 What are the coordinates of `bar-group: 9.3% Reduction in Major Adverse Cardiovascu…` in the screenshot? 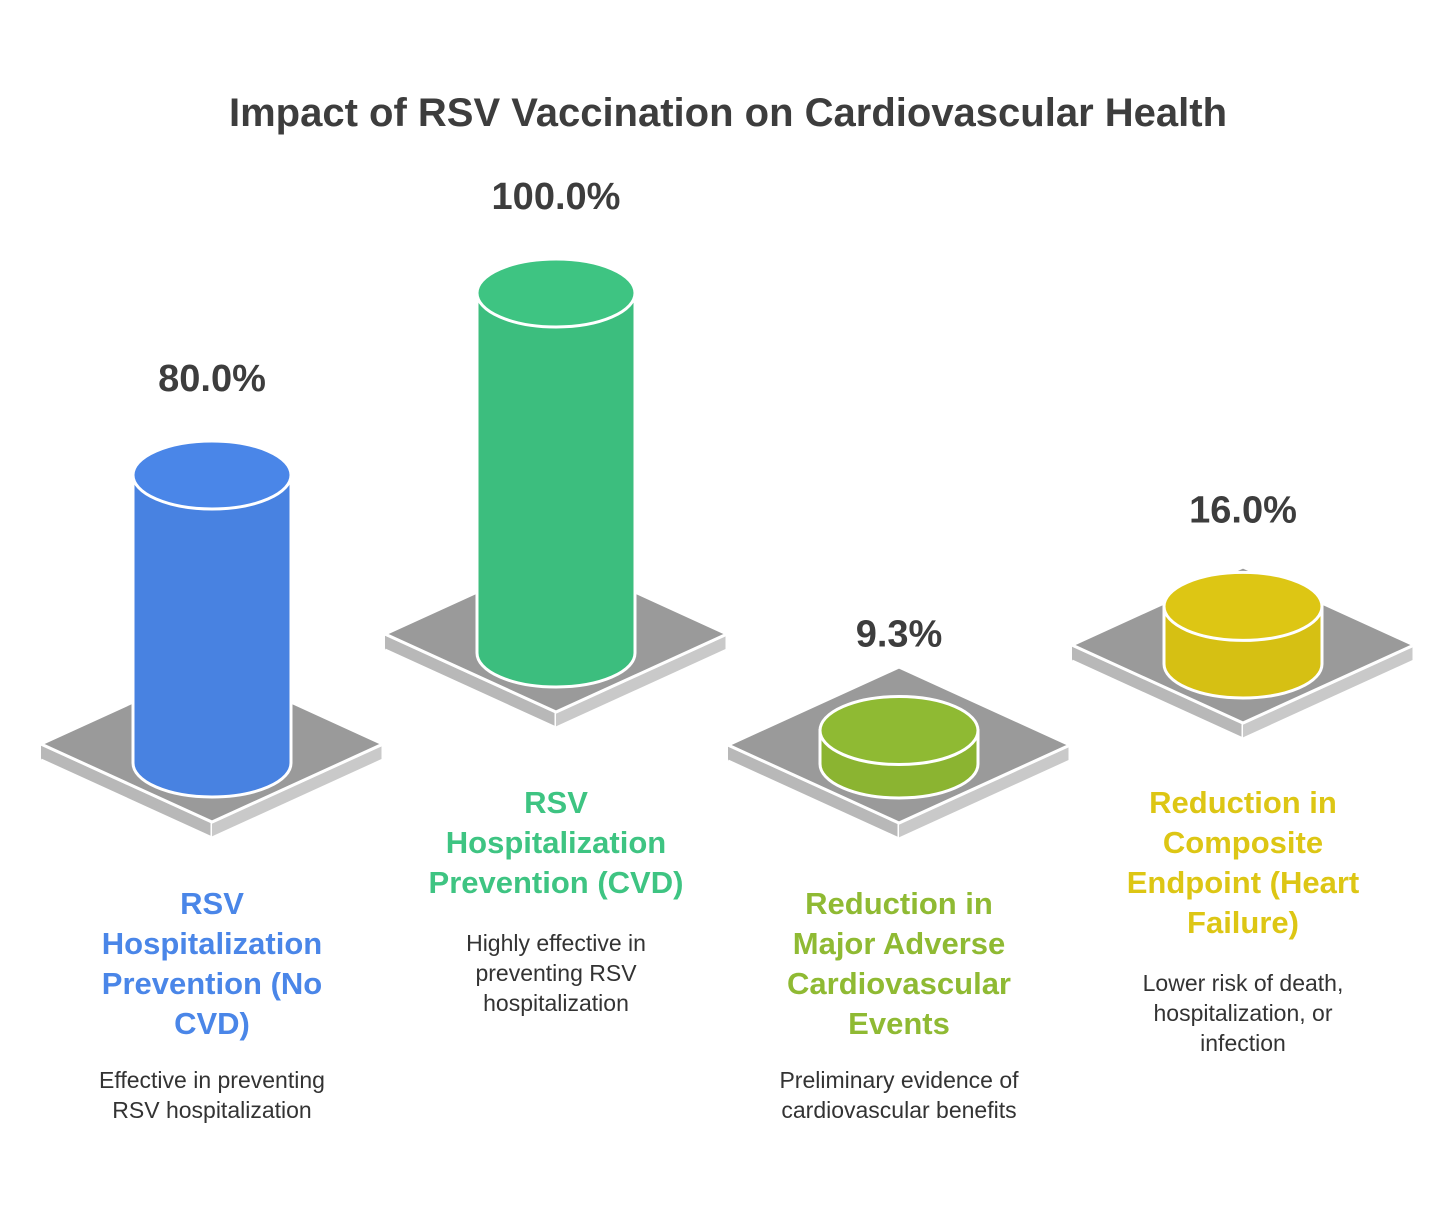 It's located at (899, 868).